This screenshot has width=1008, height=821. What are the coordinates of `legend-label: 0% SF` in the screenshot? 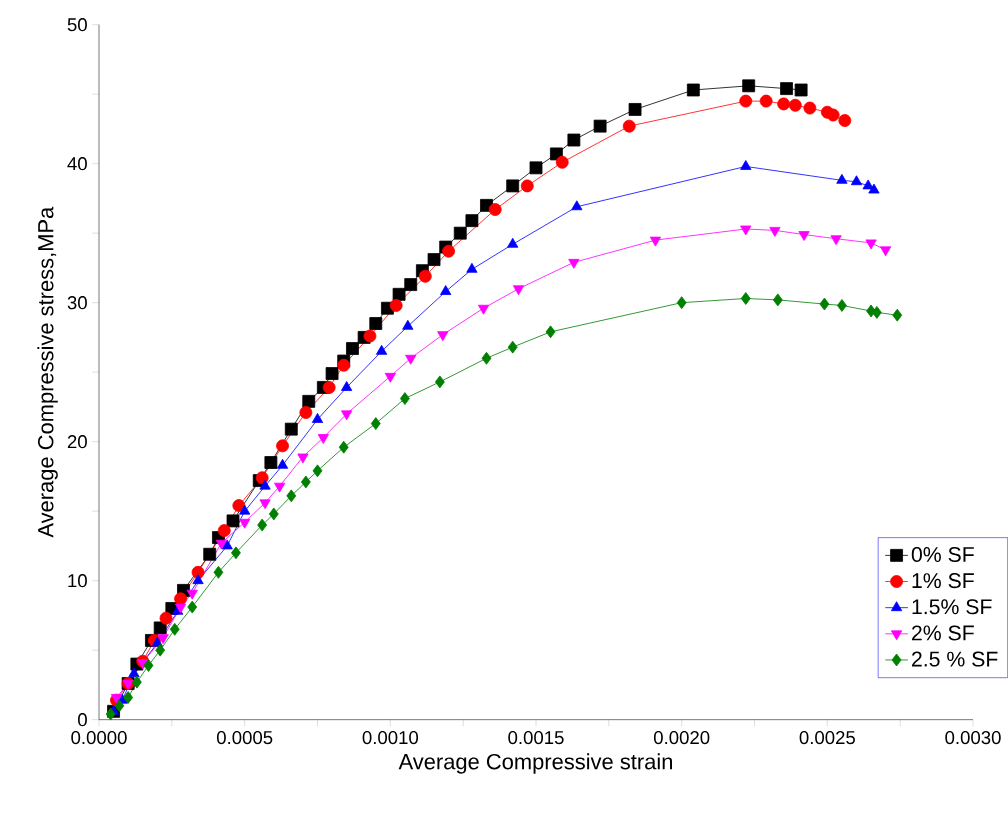 It's located at (942, 554).